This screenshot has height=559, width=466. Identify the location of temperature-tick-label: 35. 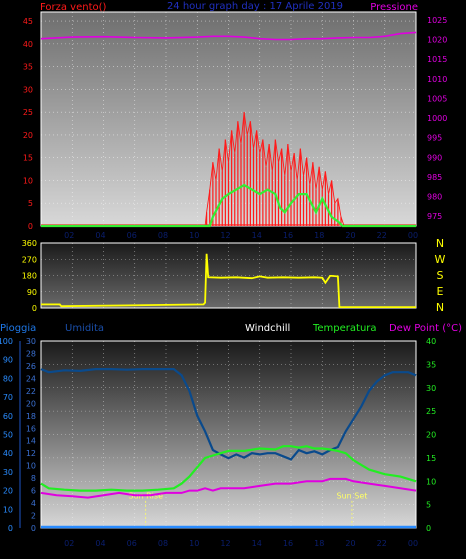
(431, 364).